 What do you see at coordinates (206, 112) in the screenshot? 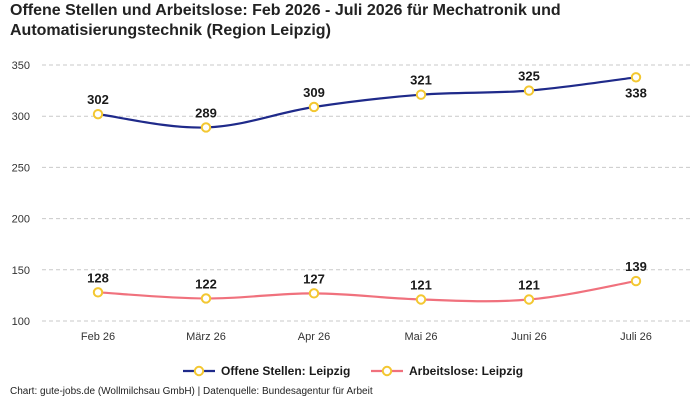
I see `data-label: 289` at bounding box center [206, 112].